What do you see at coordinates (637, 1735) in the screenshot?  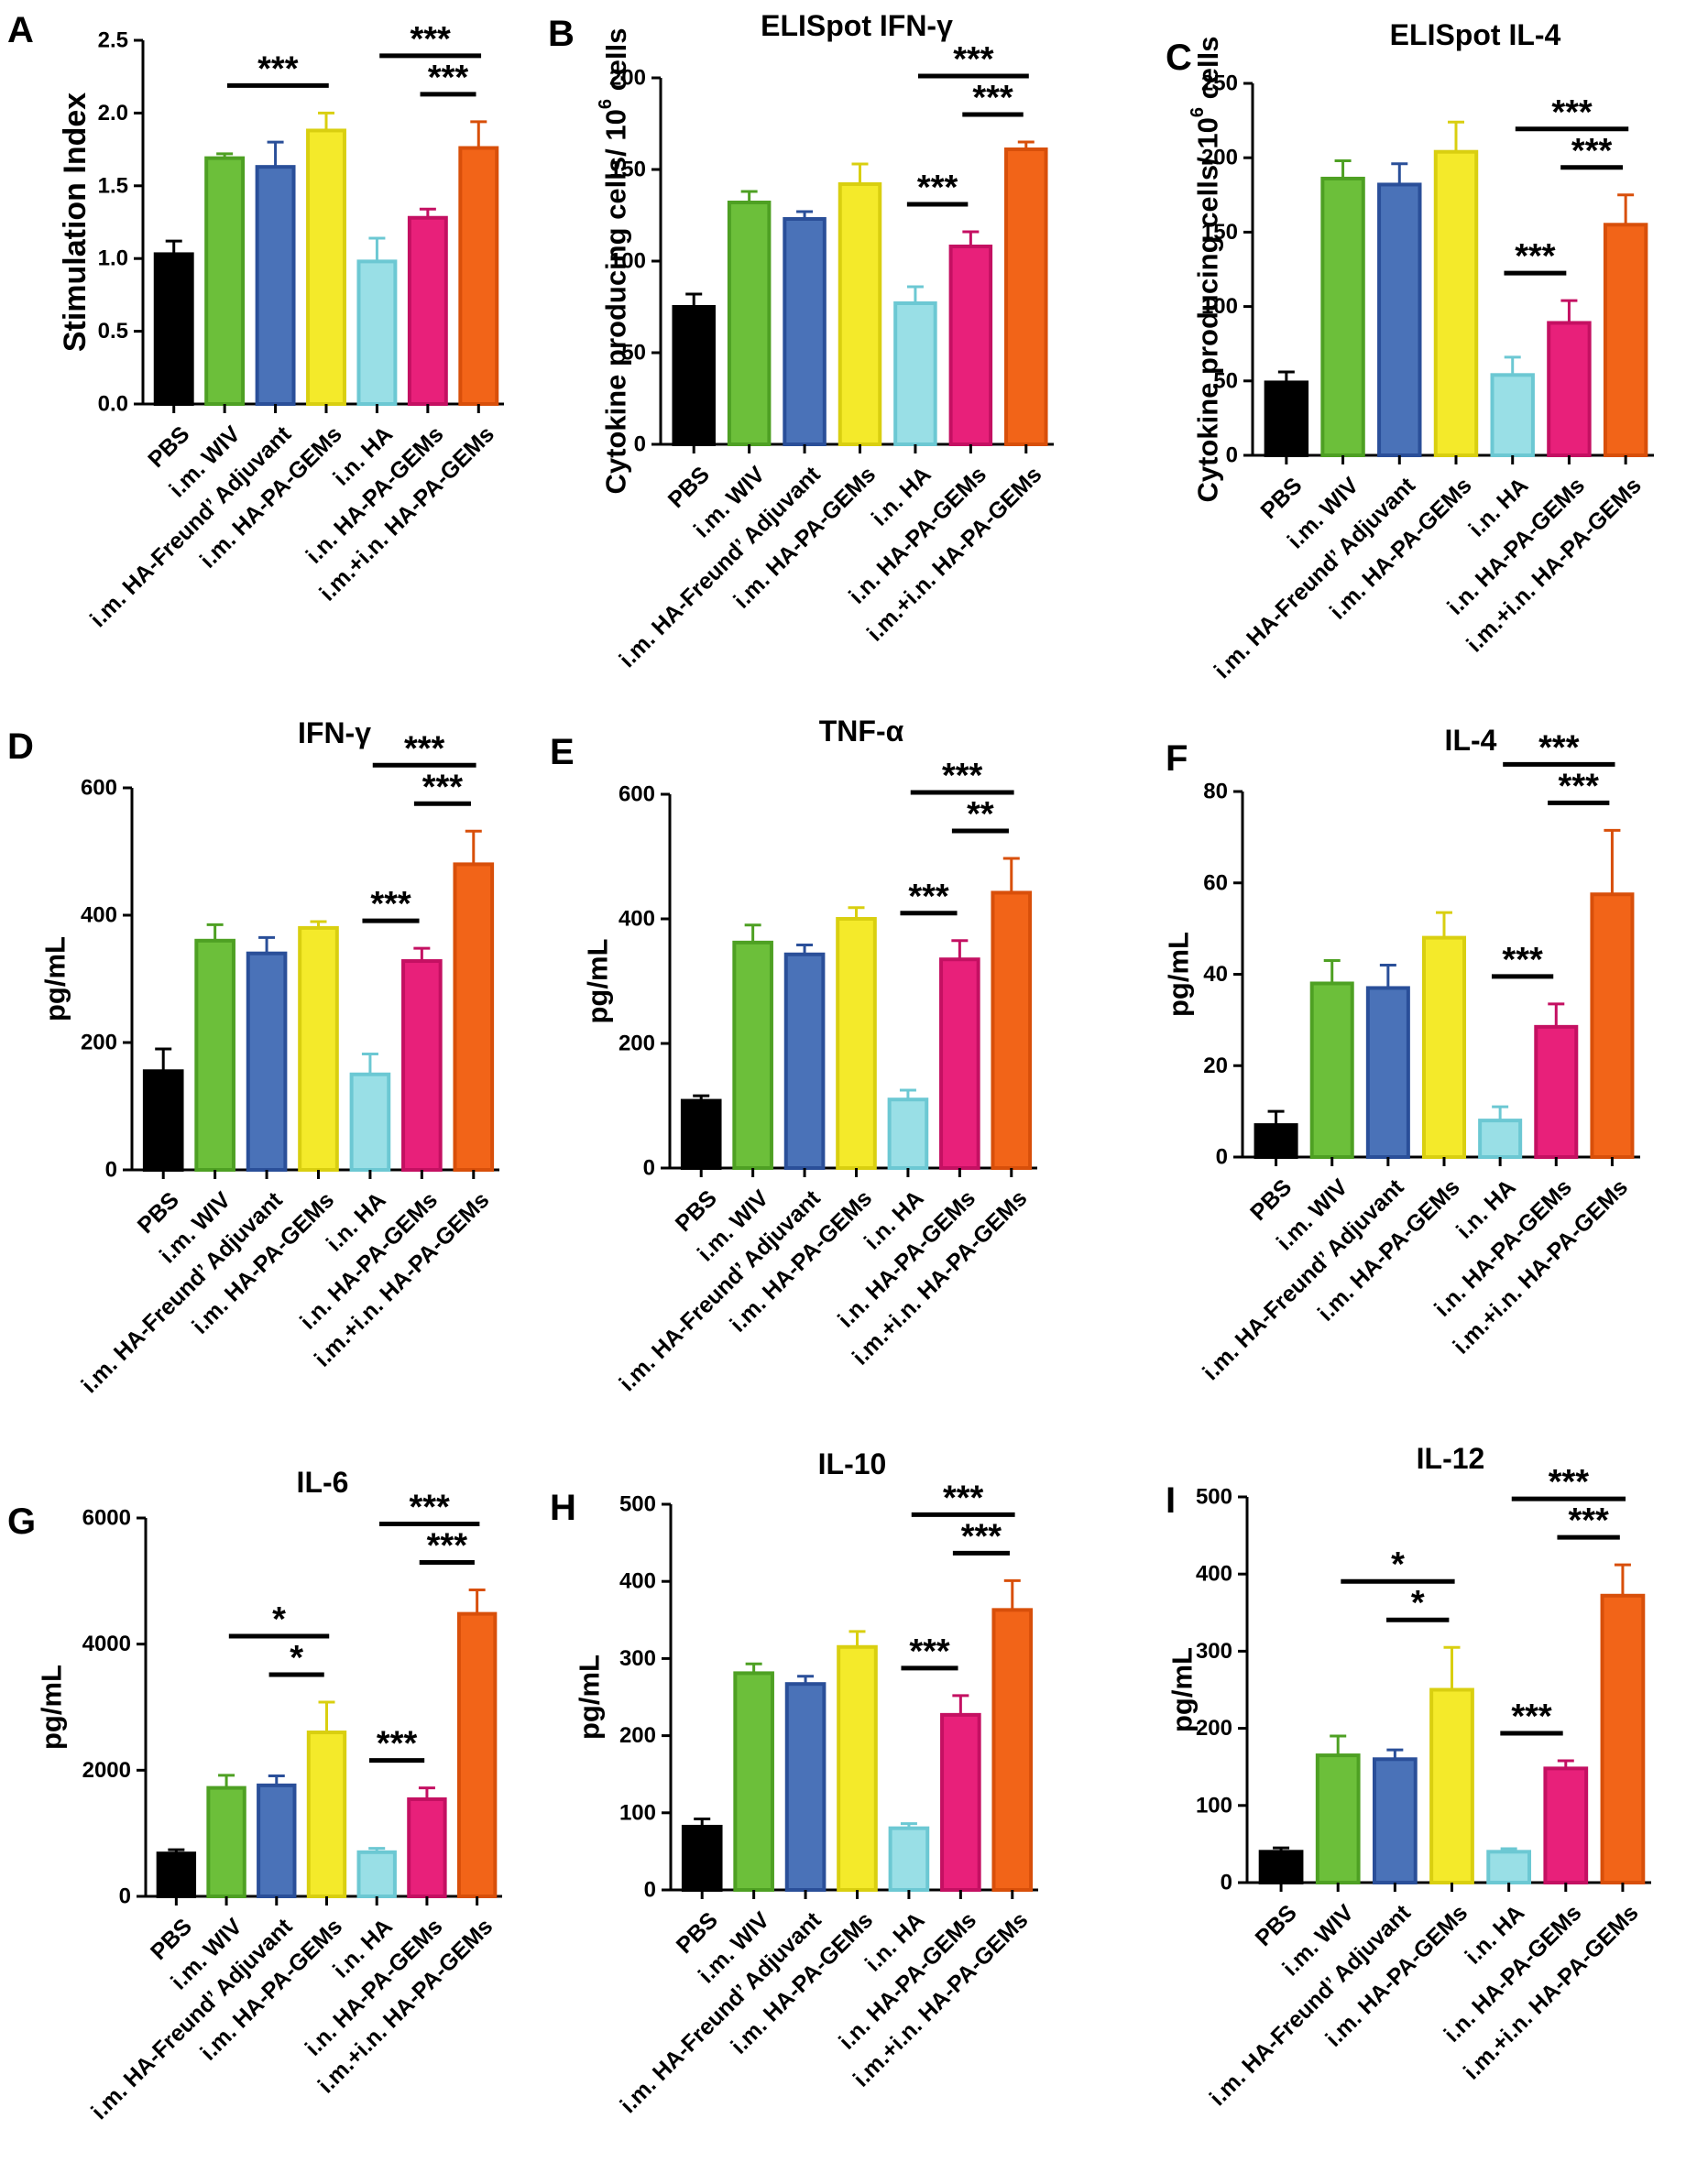 I see `y-tick-label-h: 200` at bounding box center [637, 1735].